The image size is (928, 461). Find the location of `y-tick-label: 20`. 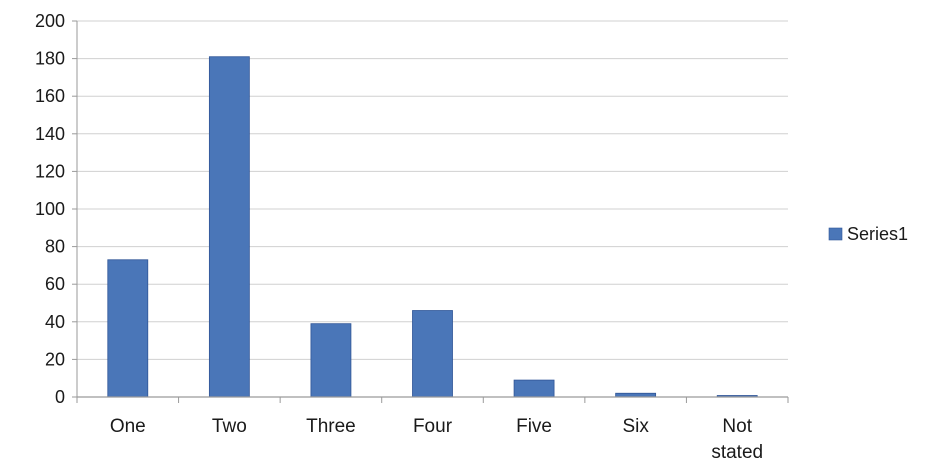

y-tick-label: 20 is located at coordinates (55, 359).